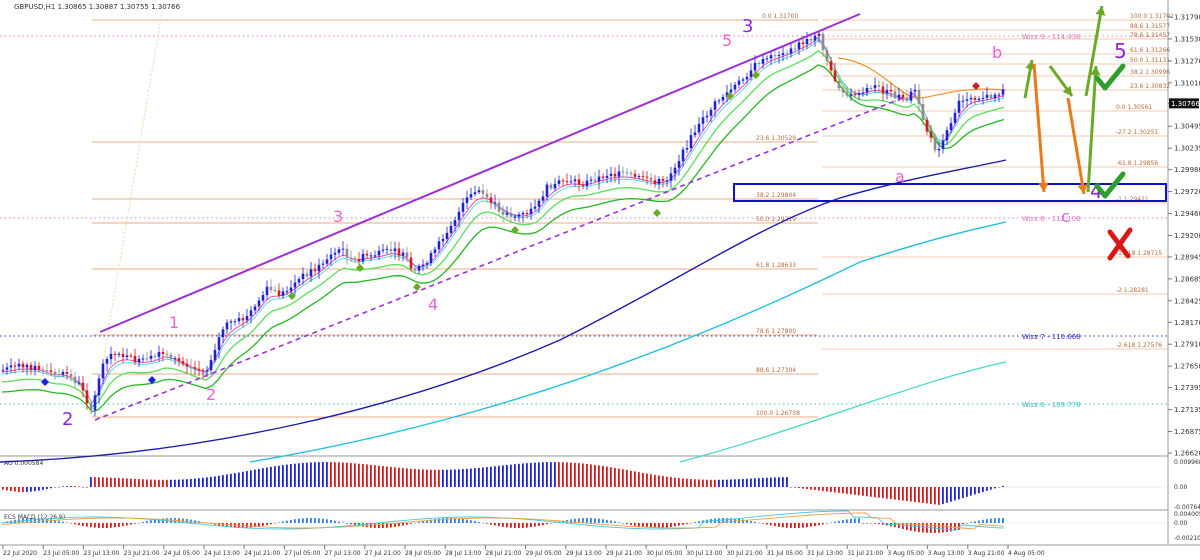 The height and width of the screenshot is (560, 1200). What do you see at coordinates (986, 553) in the screenshot?
I see `time-tick-label: 3 Aug 21:00` at bounding box center [986, 553].